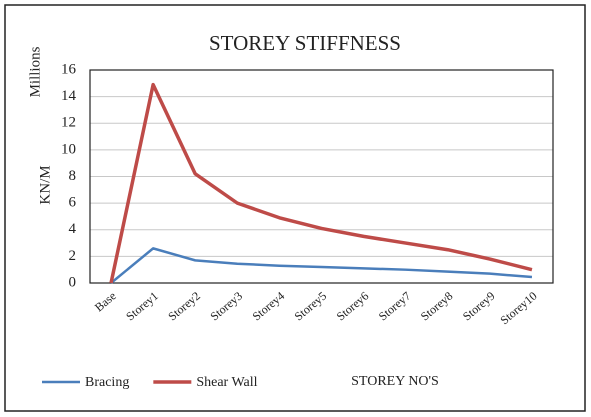 The image size is (591, 417). What do you see at coordinates (69, 96) in the screenshot?
I see `y-tick-label: 14` at bounding box center [69, 96].